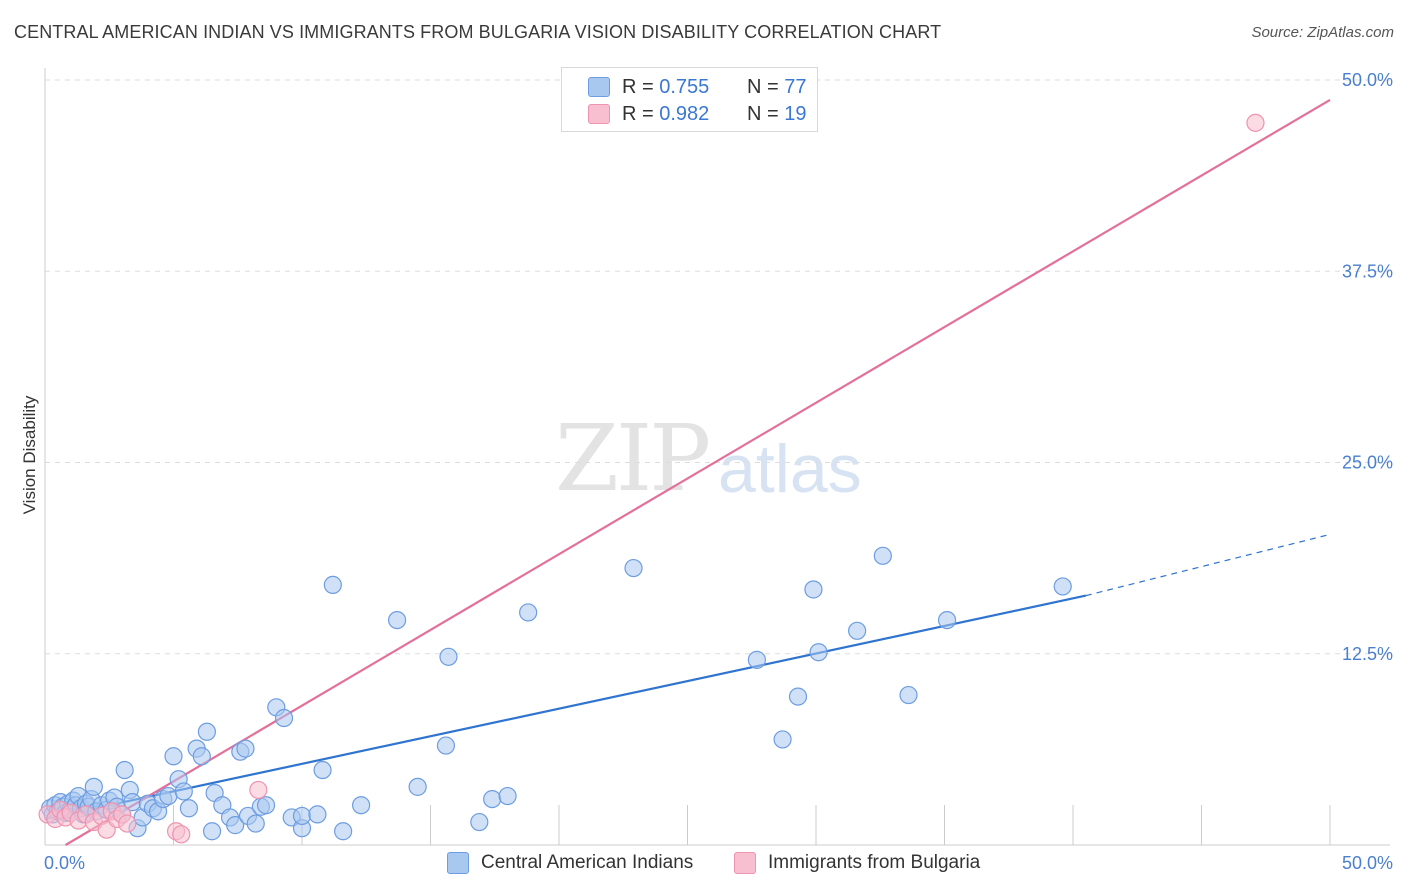 The image size is (1406, 892). Describe the element at coordinates (745, 863) in the screenshot. I see `bottom-legend-swatch-pink` at that location.